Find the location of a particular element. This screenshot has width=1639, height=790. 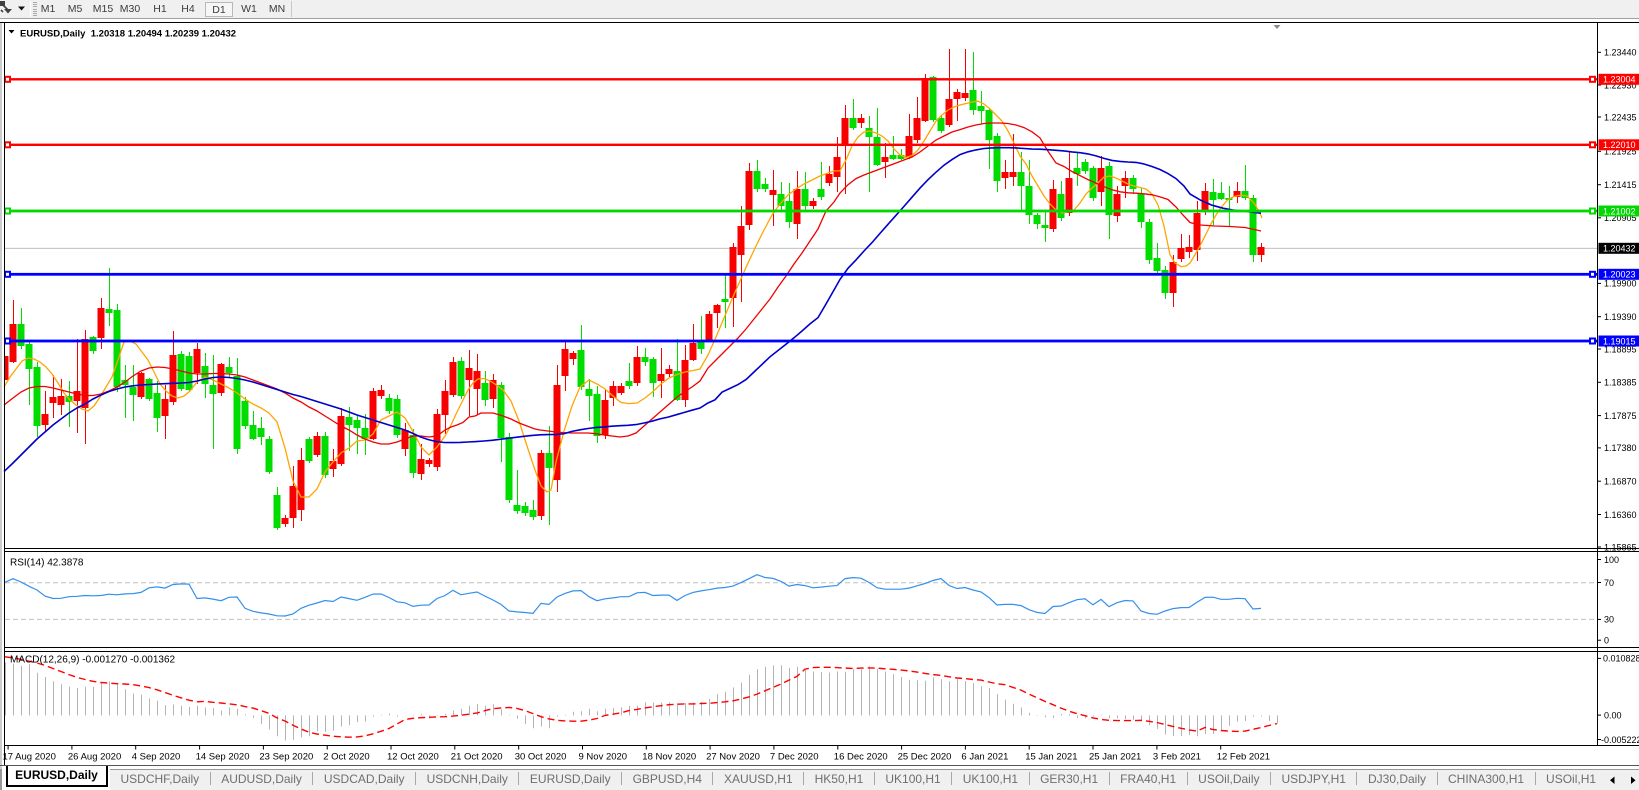

svg-text: 1.18385 is located at coordinates (1620, 383).